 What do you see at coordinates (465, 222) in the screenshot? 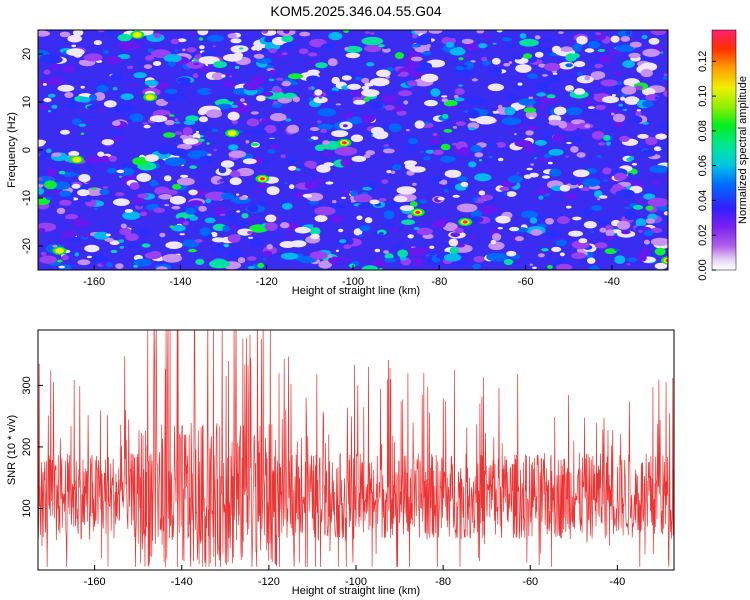
I see `heatmap-hotspot-peak` at bounding box center [465, 222].